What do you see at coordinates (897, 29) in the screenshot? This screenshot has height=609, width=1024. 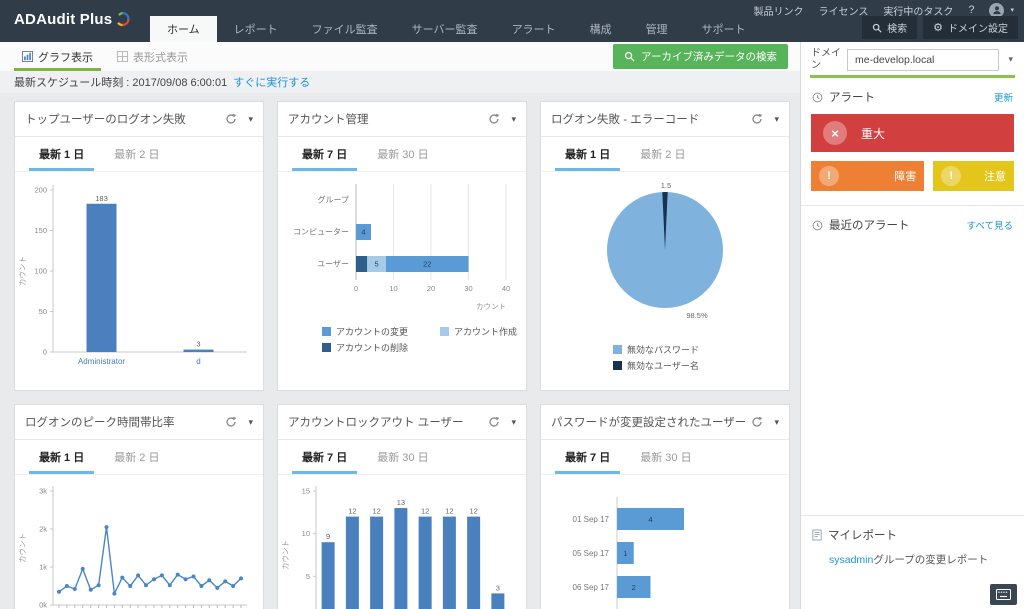 I see `search-button-label: 検索` at bounding box center [897, 29].